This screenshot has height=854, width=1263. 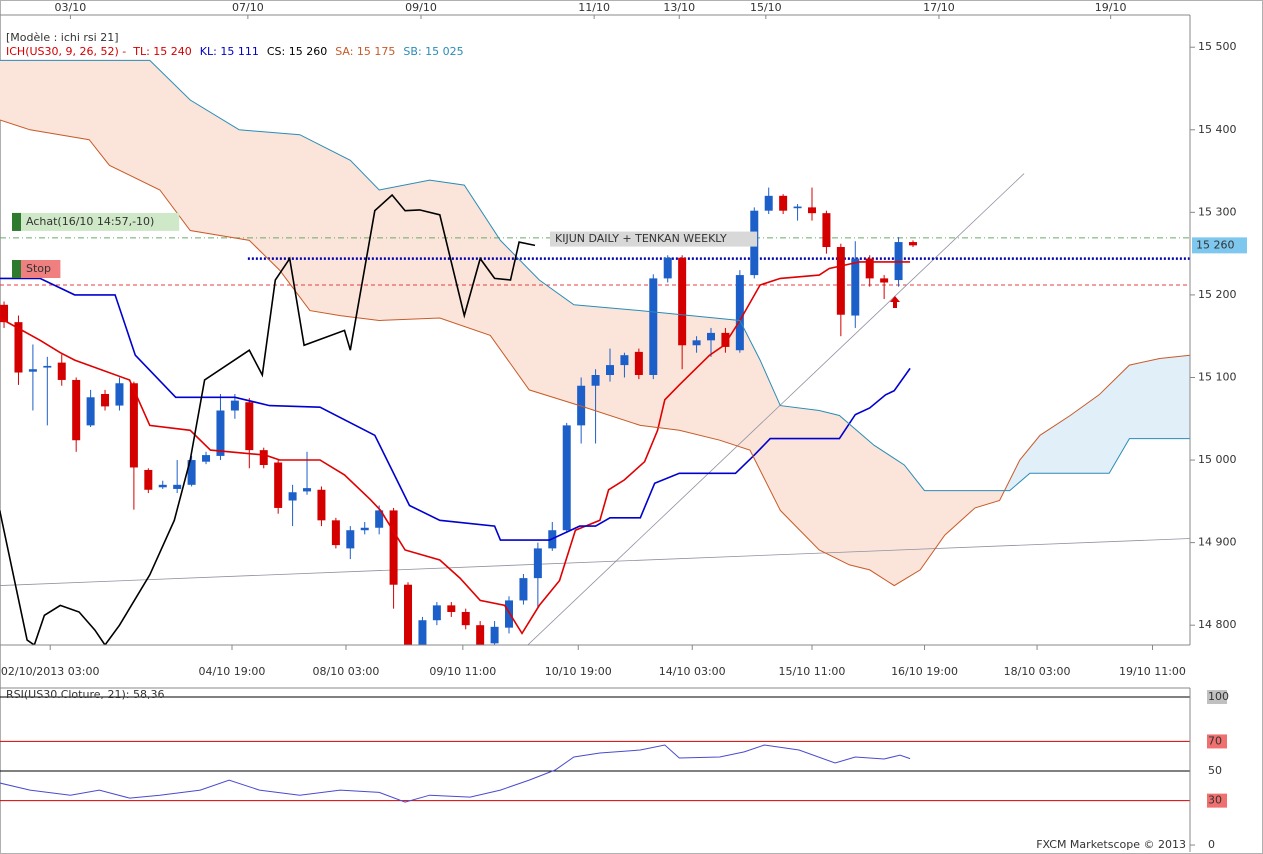 What do you see at coordinates (1217, 542) in the screenshot?
I see `y-tick-label: 14 900` at bounding box center [1217, 542].